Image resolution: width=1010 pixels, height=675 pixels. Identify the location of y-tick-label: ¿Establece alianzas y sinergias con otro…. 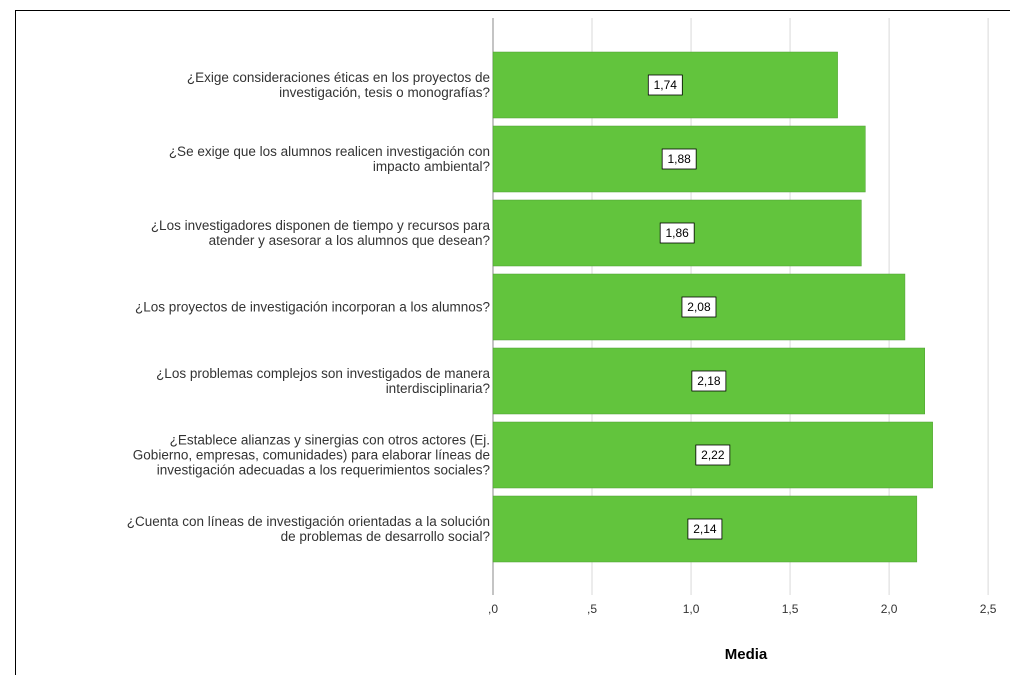
(311, 455).